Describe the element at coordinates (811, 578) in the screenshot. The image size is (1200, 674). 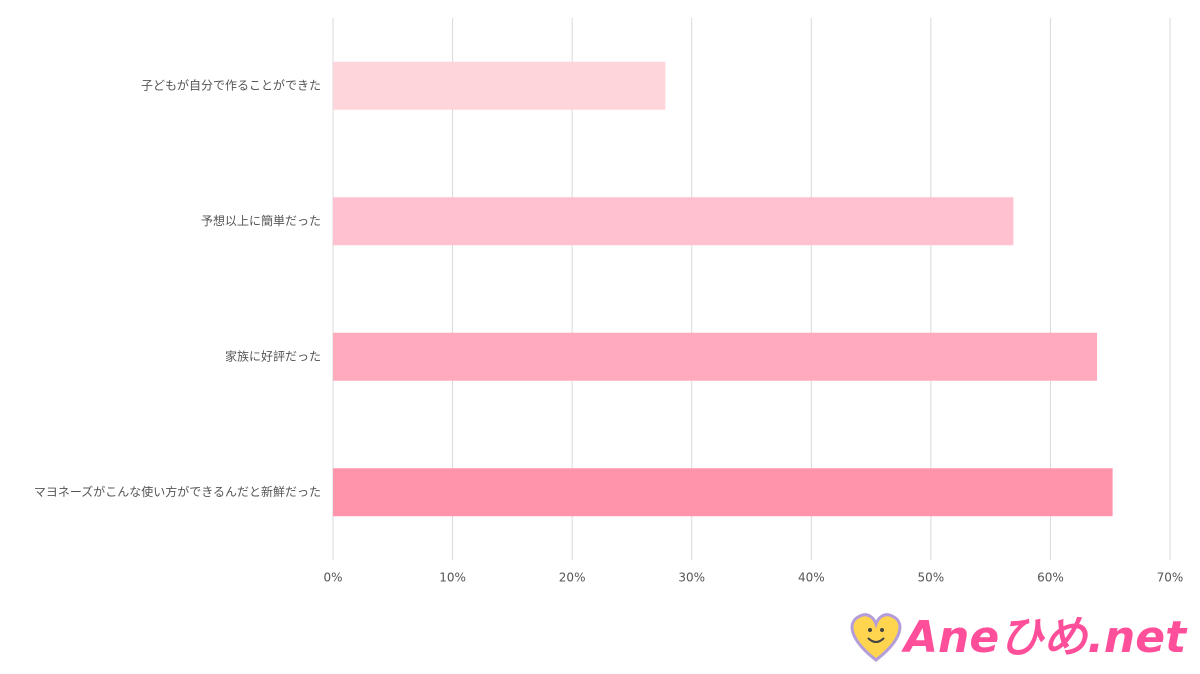
I see `x-tick-label: 40%` at that location.